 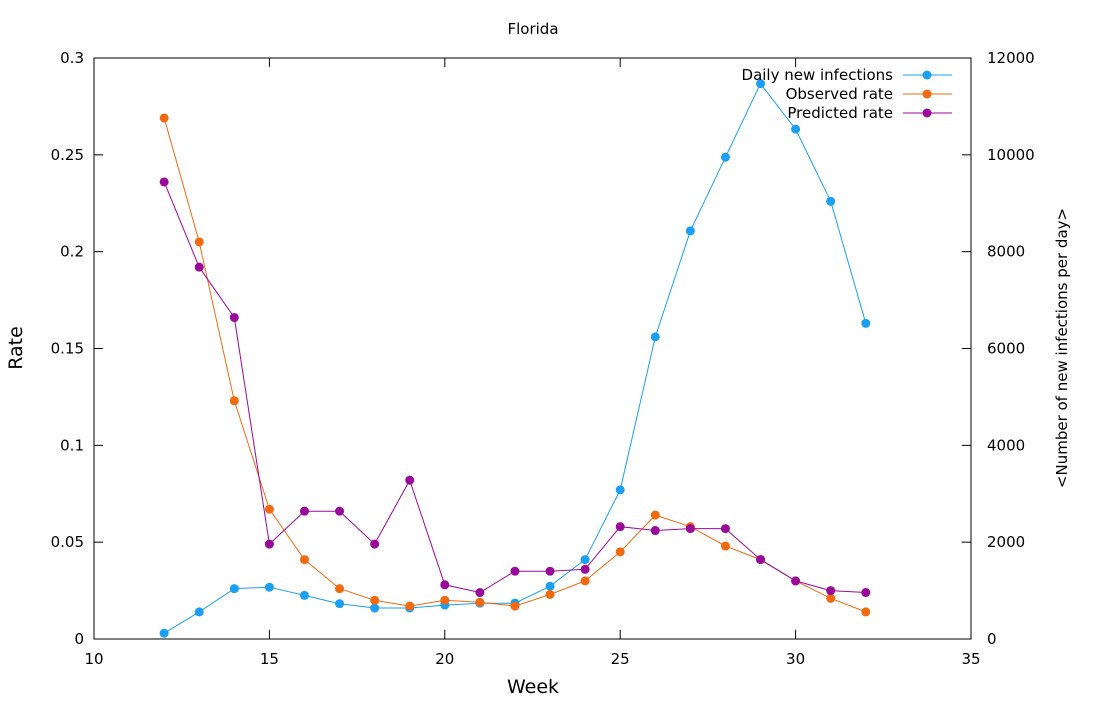 What do you see at coordinates (444, 659) in the screenshot?
I see `x-tick-label: 20` at bounding box center [444, 659].